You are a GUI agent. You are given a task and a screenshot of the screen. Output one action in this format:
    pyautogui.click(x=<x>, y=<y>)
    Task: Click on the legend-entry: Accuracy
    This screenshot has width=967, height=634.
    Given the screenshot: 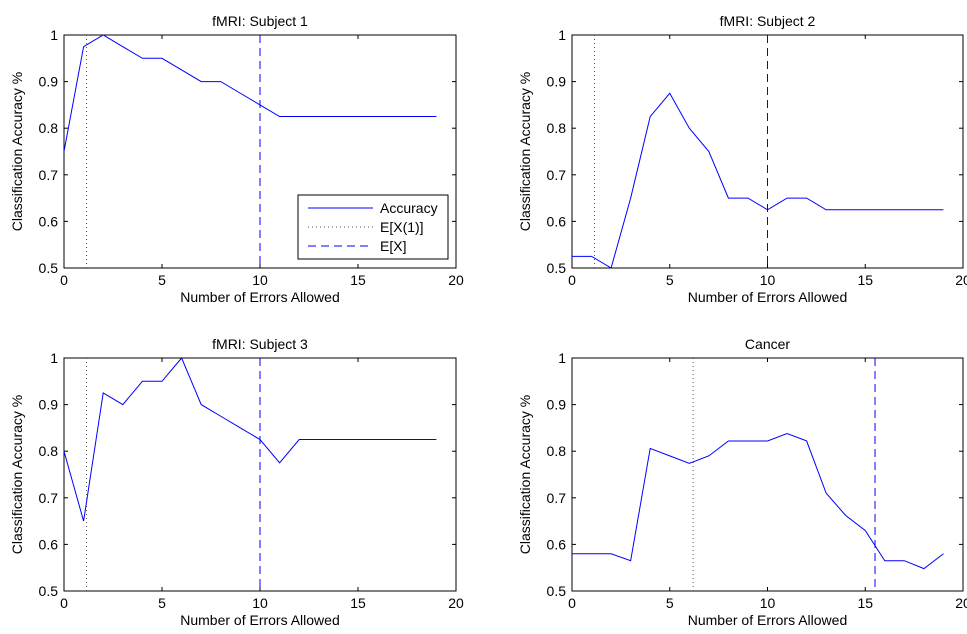 What is the action you would take?
    pyautogui.click(x=409, y=208)
    